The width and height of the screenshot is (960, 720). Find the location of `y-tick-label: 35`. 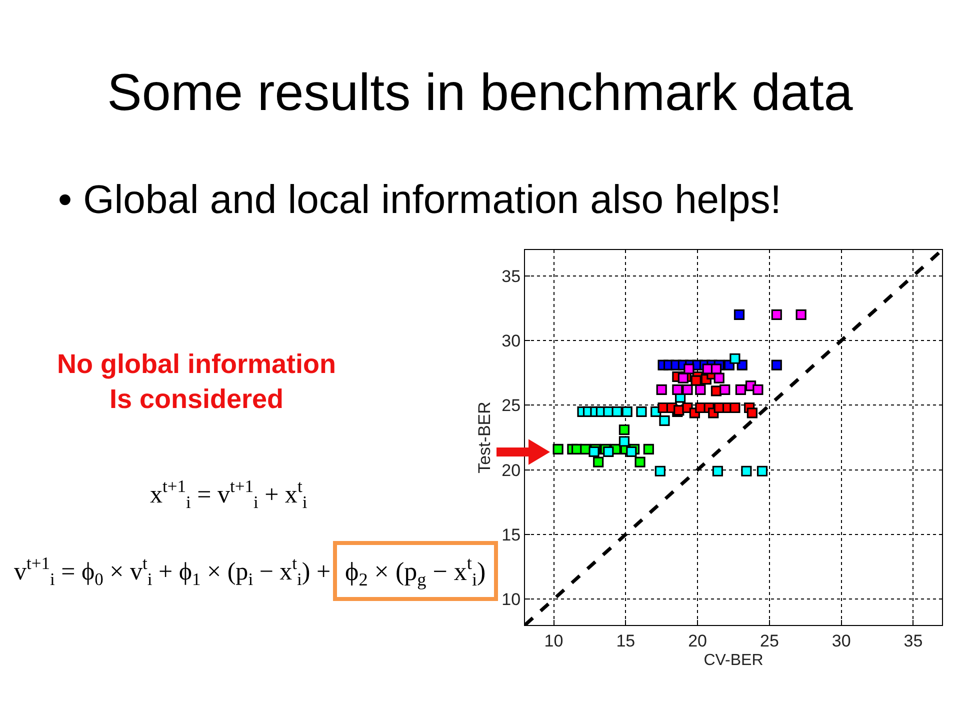

y-tick-label: 35 is located at coordinates (511, 276).